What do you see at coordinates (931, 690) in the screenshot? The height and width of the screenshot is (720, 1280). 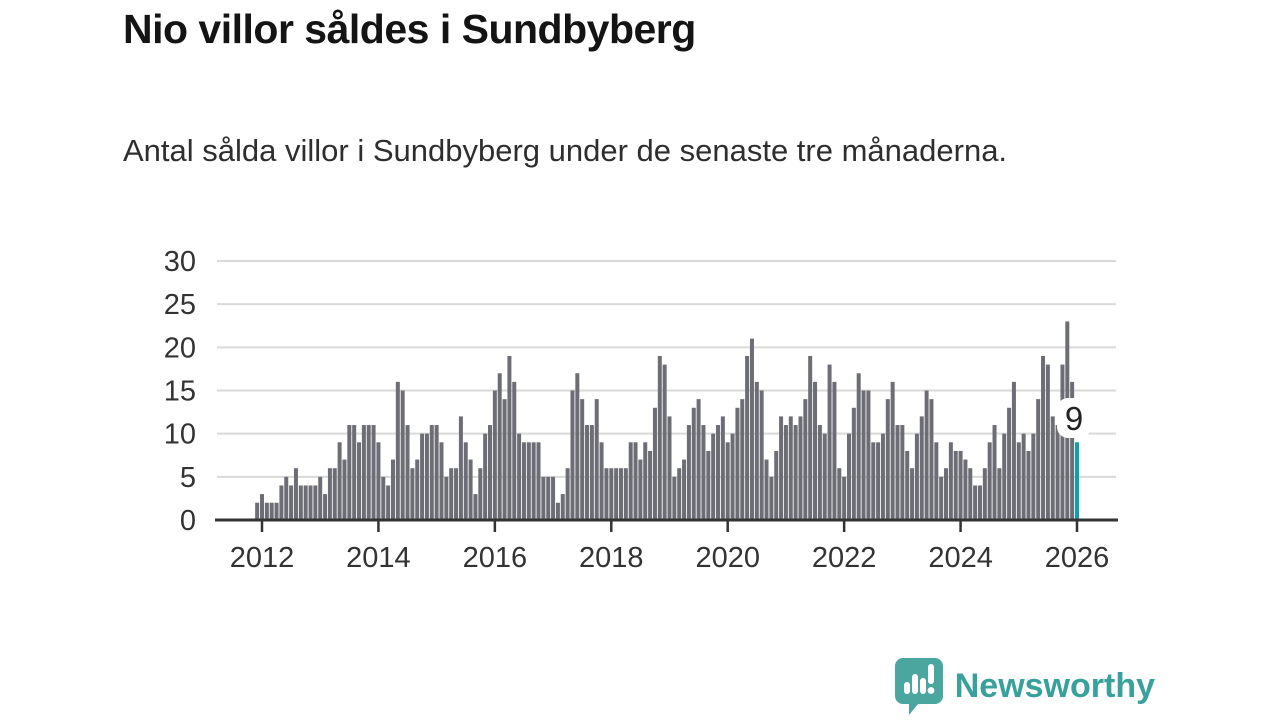 I see `logo-exclamation-dot` at bounding box center [931, 690].